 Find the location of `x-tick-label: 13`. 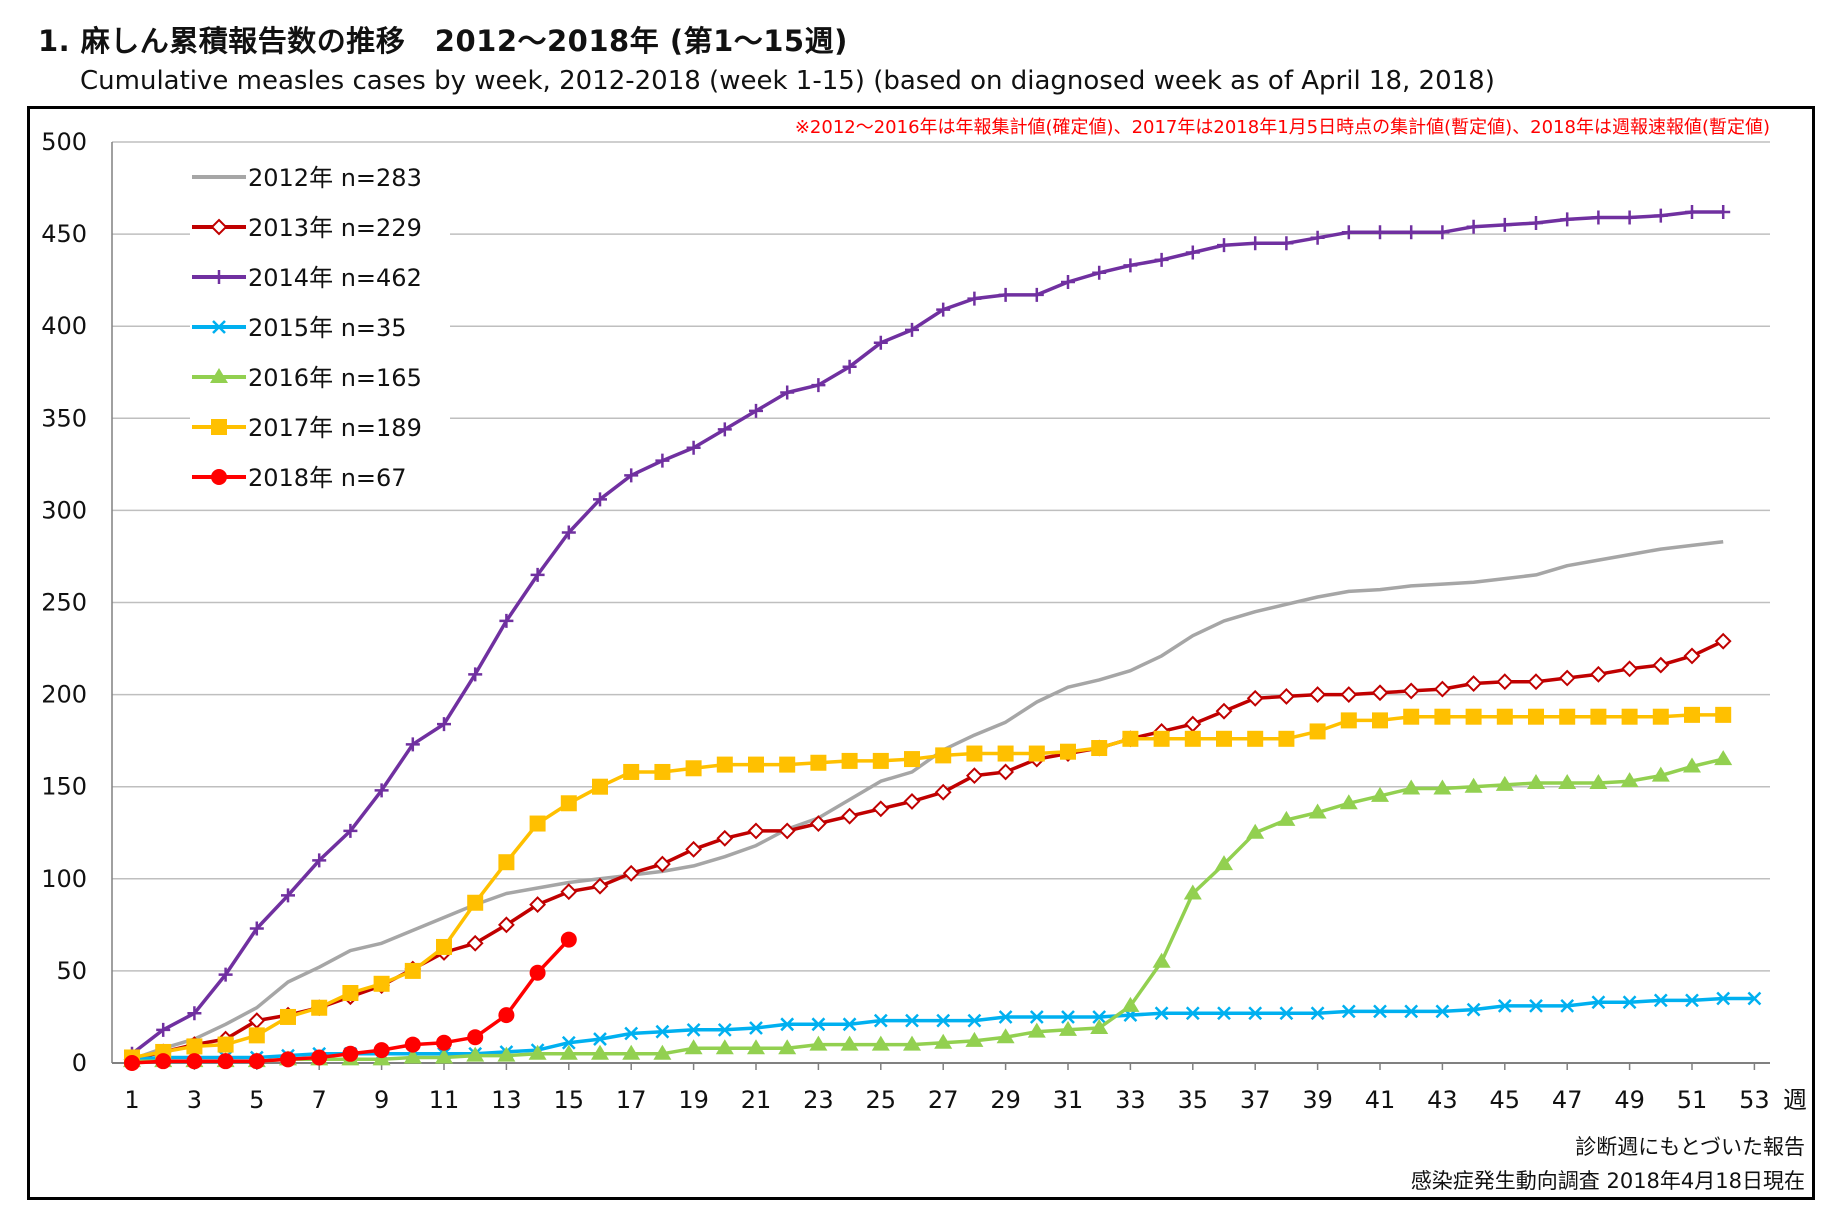

x-tick-label: 13 is located at coordinates (506, 1100).